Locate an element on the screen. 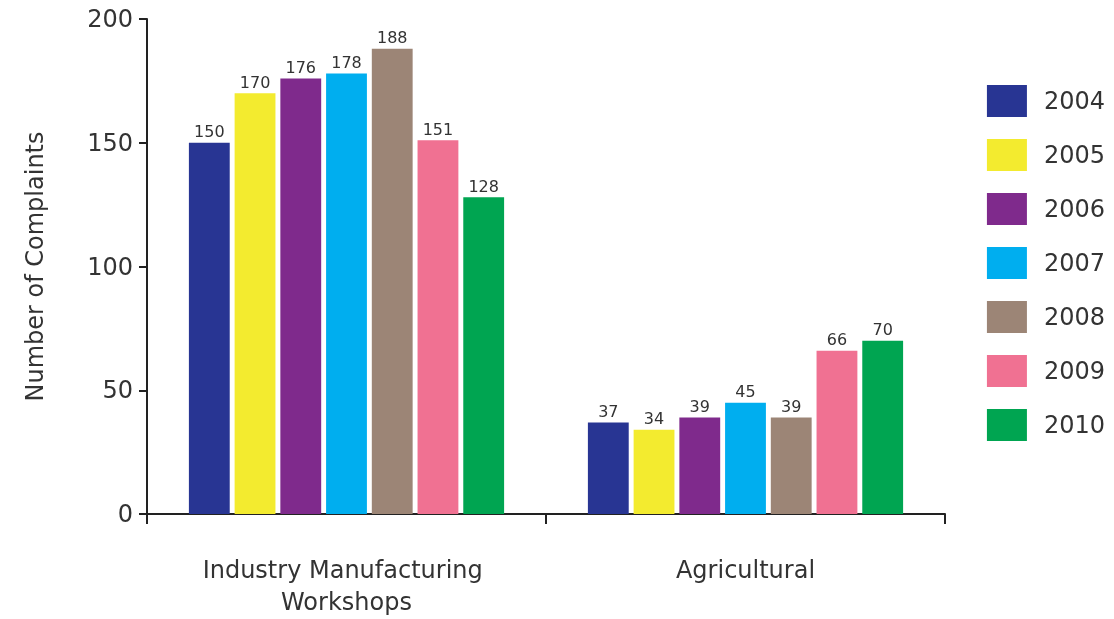 The height and width of the screenshot is (619, 1114). y-tick-label: 150 is located at coordinates (110, 142).